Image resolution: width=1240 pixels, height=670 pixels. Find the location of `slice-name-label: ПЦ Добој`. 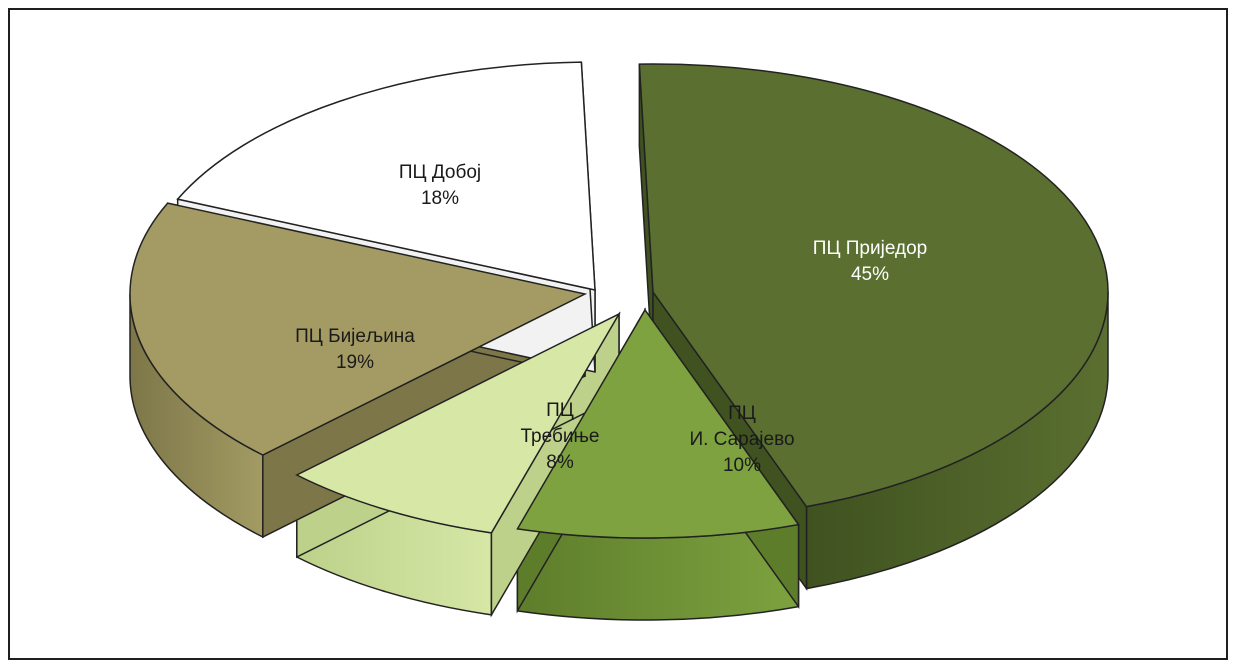

slice-name-label: ПЦ Добој is located at coordinates (440, 172).